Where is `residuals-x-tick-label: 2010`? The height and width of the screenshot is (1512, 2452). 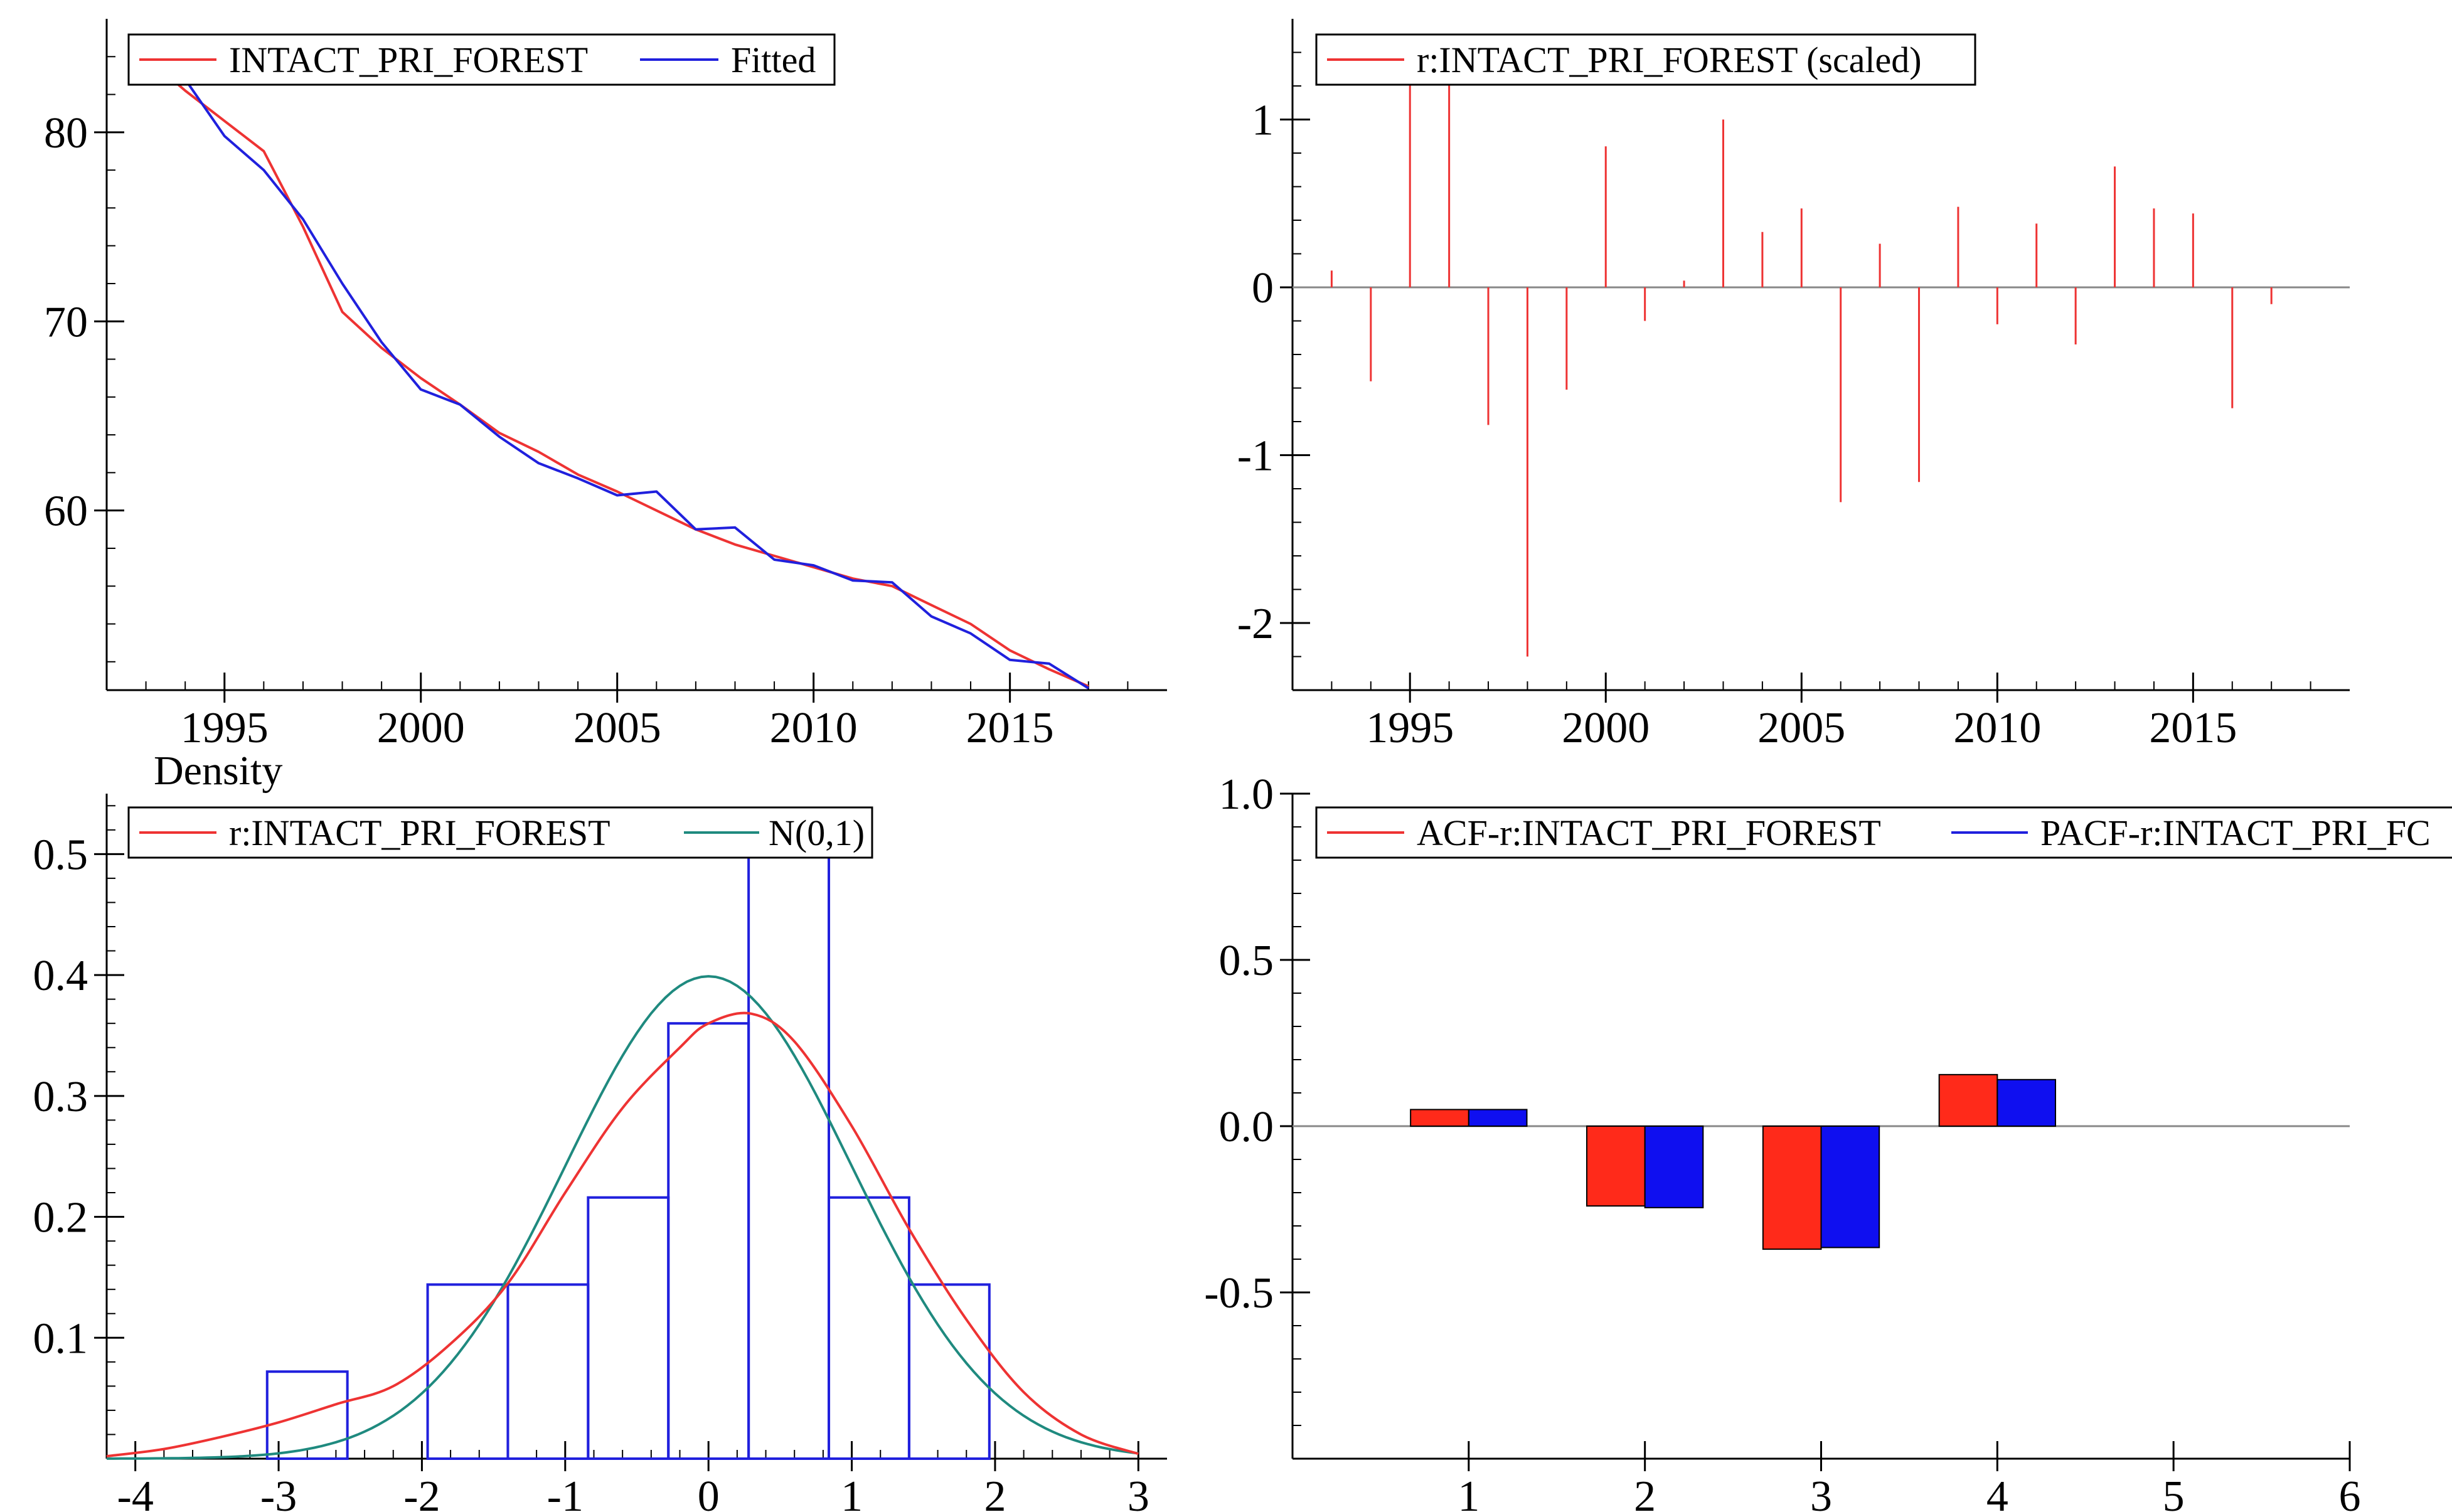
residuals-x-tick-label: 2010 is located at coordinates (1997, 728).